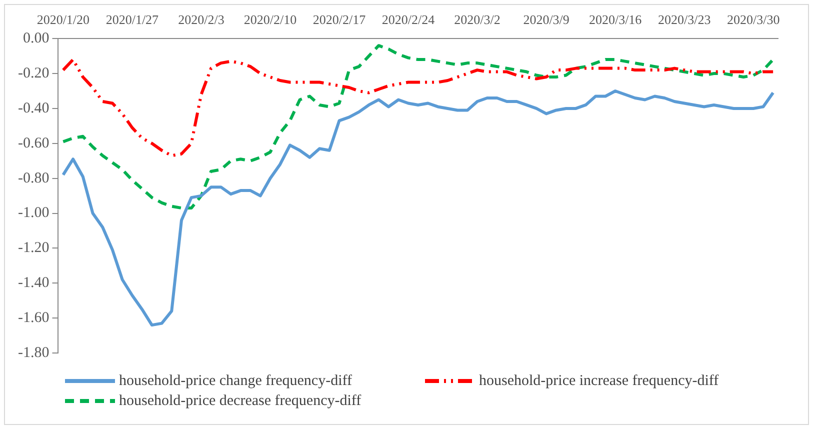 The image size is (815, 431). I want to click on y-tick-label: -1.00, so click(34, 213).